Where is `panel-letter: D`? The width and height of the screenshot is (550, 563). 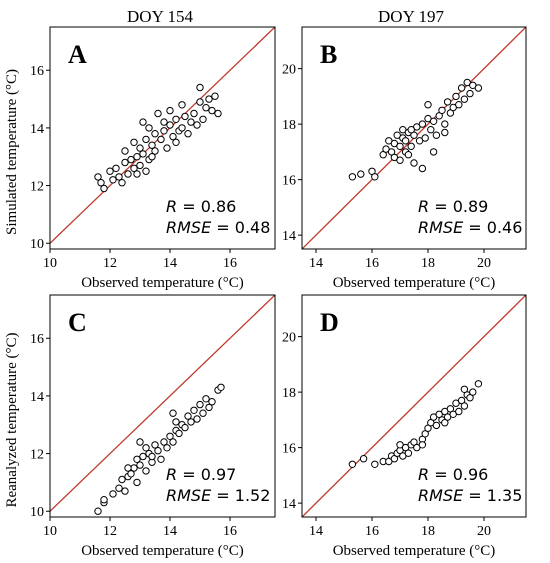
panel-letter: D is located at coordinates (329, 322).